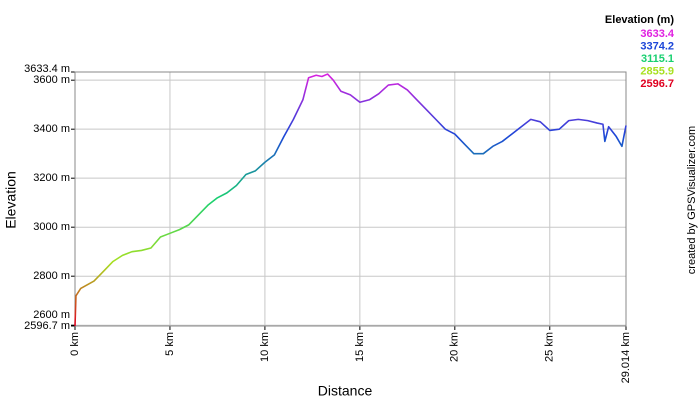 This screenshot has height=400, width=700. I want to click on y-tick-label: 3000 m, so click(51, 227).